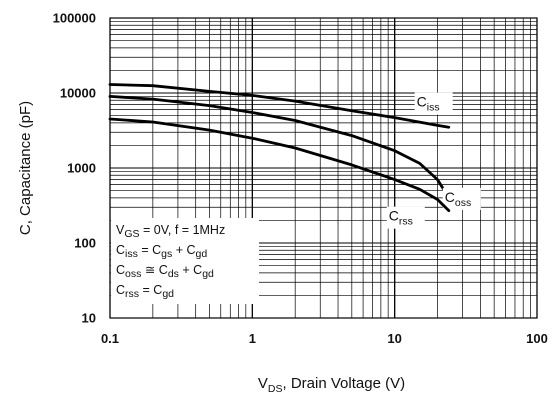  Describe the element at coordinates (406, 222) in the screenshot. I see `curve-label-sub: rss` at that location.